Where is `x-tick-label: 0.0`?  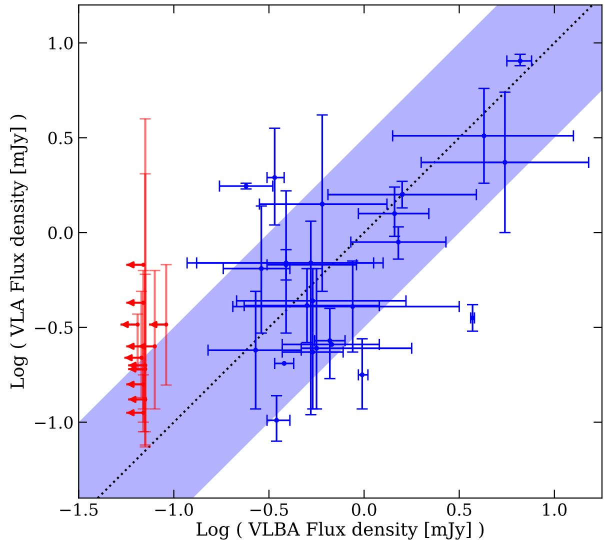
x-tick-label: 0.0 is located at coordinates (364, 509).